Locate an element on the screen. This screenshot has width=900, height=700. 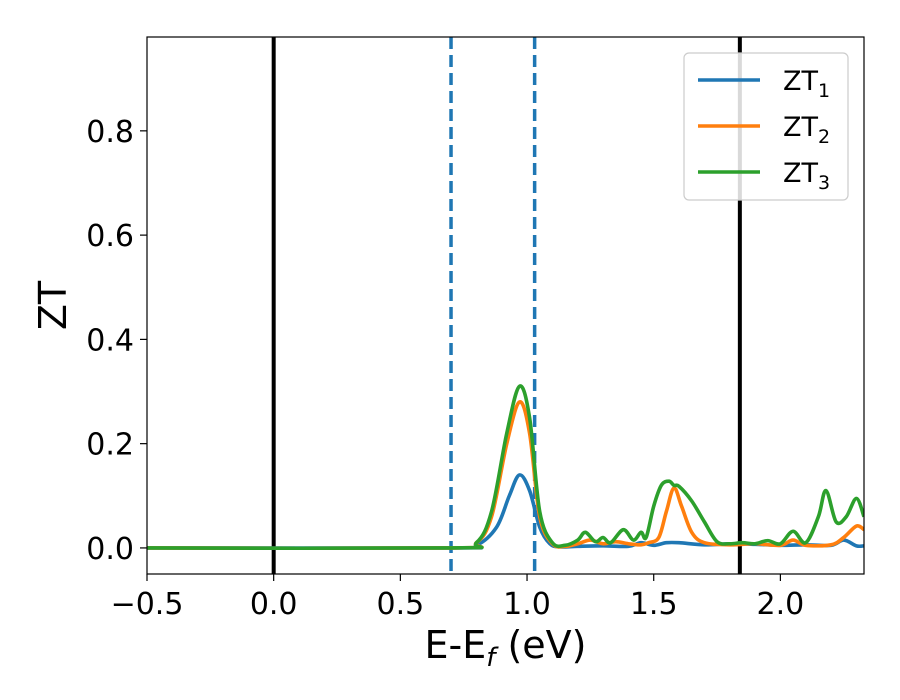
x-tick-label: 1.5 is located at coordinates (654, 604).